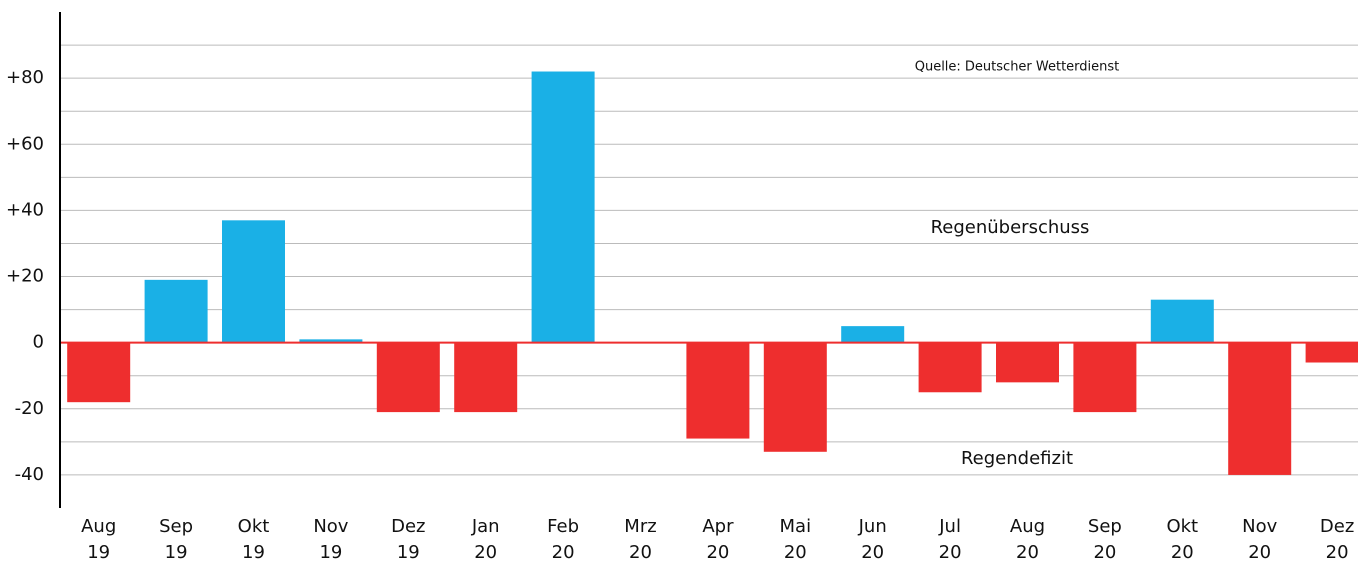 The image size is (1358, 567). Describe the element at coordinates (485, 526) in the screenshot. I see `x-tick-label: Jan` at that location.